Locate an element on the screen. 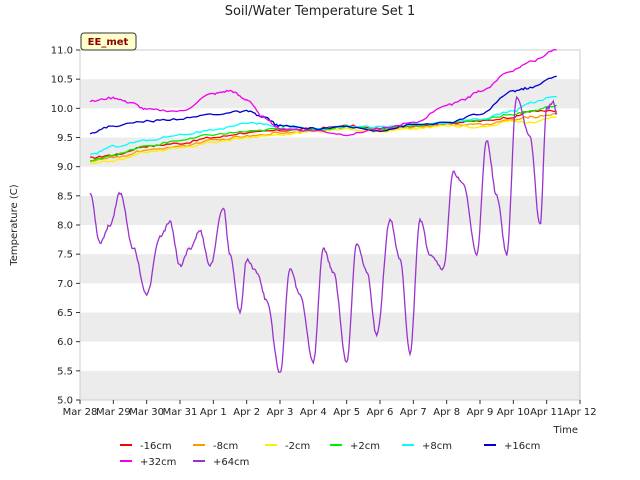  legend-label: -8cm is located at coordinates (225, 446).